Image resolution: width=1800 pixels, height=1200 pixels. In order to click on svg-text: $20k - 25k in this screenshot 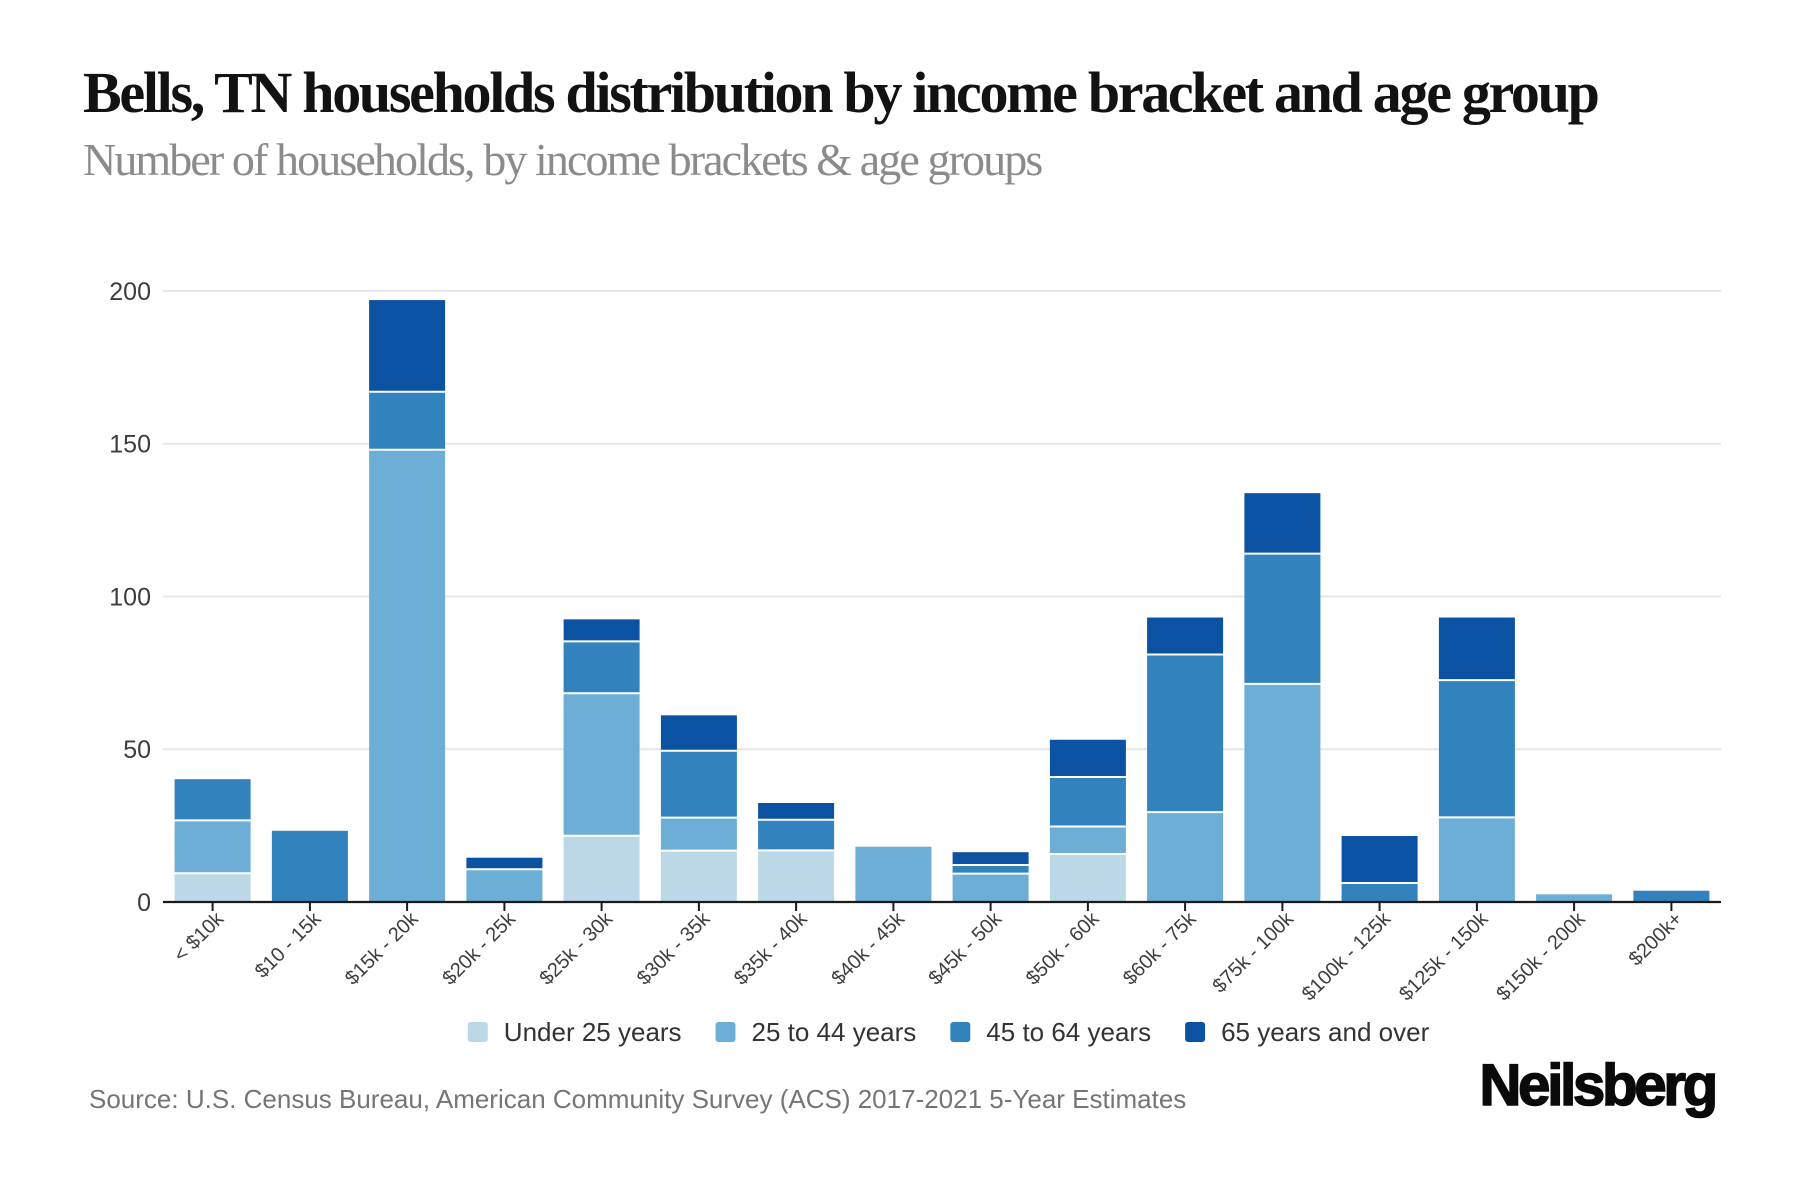, I will do `click(479, 948)`.